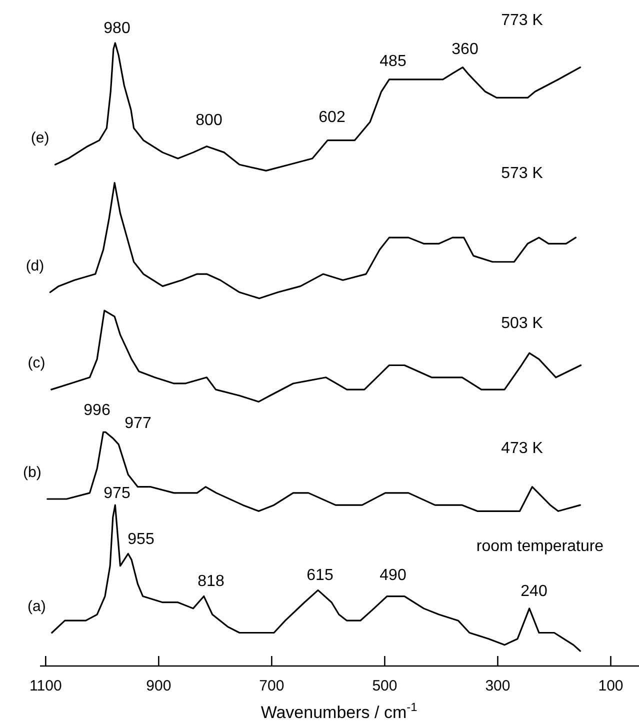 This screenshot has height=728, width=639. I want to click on x-tick-label: 1100, so click(46, 686).